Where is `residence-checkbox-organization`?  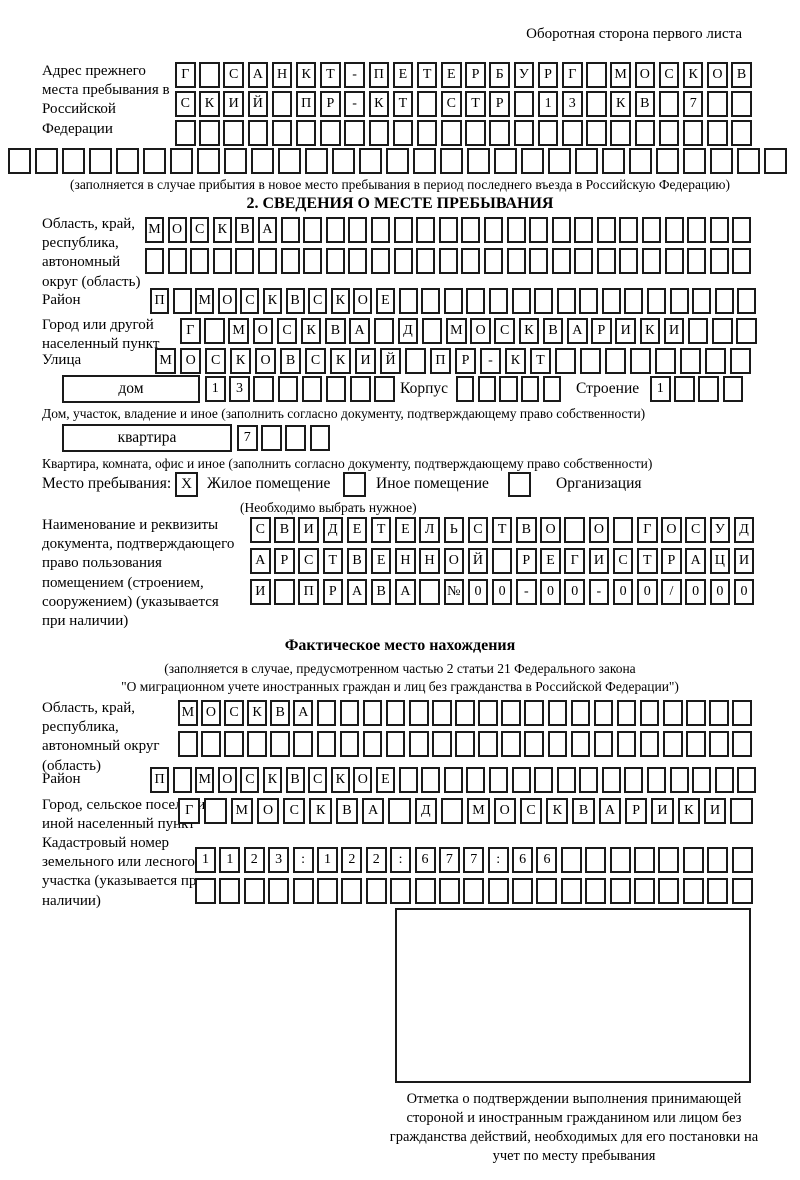 residence-checkbox-organization is located at coordinates (519, 484).